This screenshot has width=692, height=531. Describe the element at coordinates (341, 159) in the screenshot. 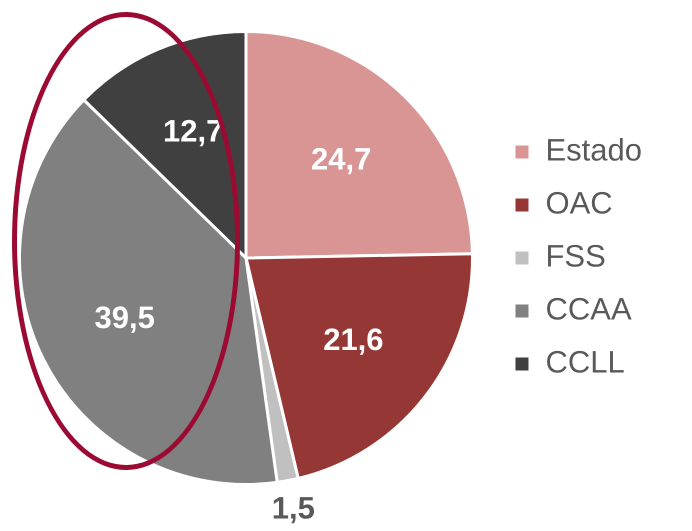

I see `data-label: 24,7` at that location.